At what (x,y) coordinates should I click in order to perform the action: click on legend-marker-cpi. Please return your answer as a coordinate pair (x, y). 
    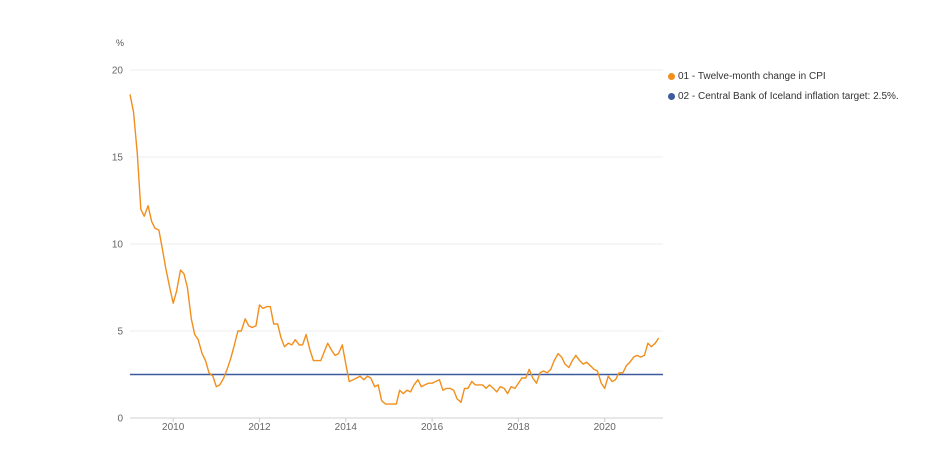
    Looking at the image, I should click on (671, 76).